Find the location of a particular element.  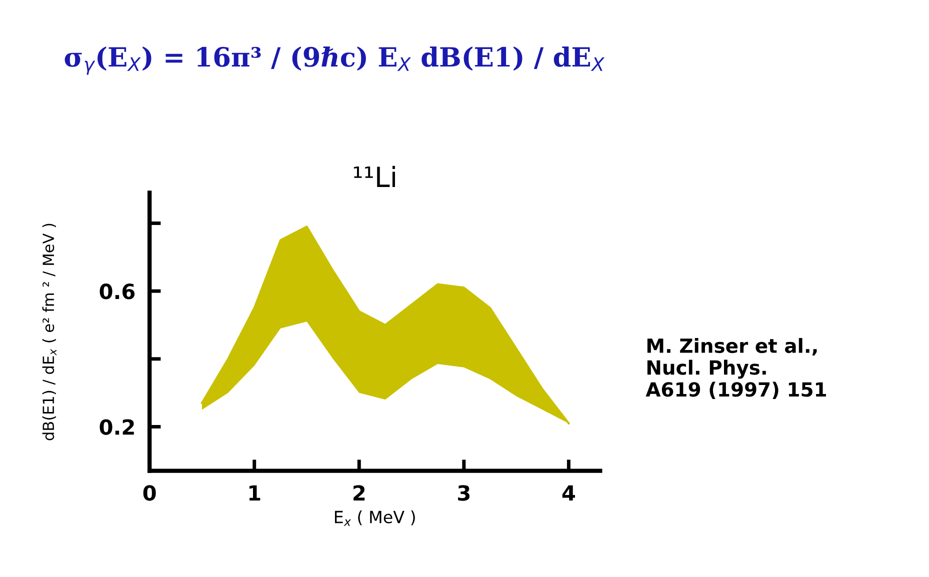

y-axis-title: dB(E1) / dE$_{x}$ ( e² fm ² / MeV ) is located at coordinates (49, 332).